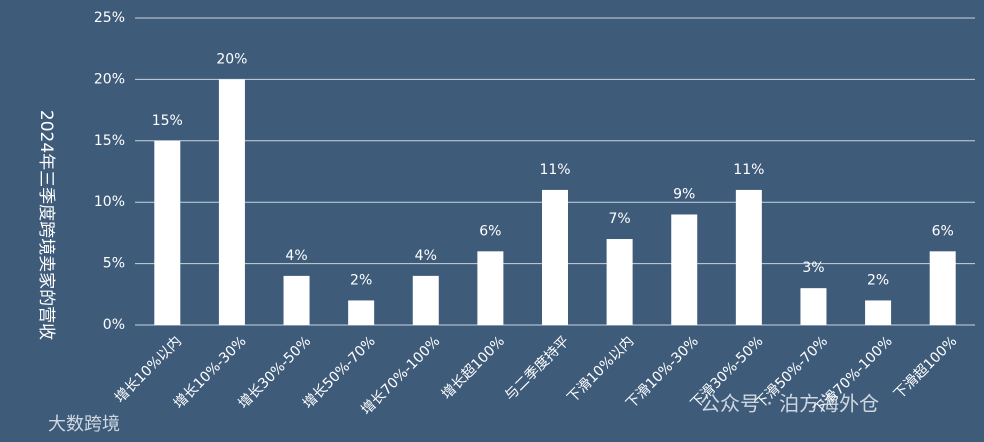 The width and height of the screenshot is (984, 442). Describe the element at coordinates (114, 325) in the screenshot. I see `y-tick-label: 0%` at that location.